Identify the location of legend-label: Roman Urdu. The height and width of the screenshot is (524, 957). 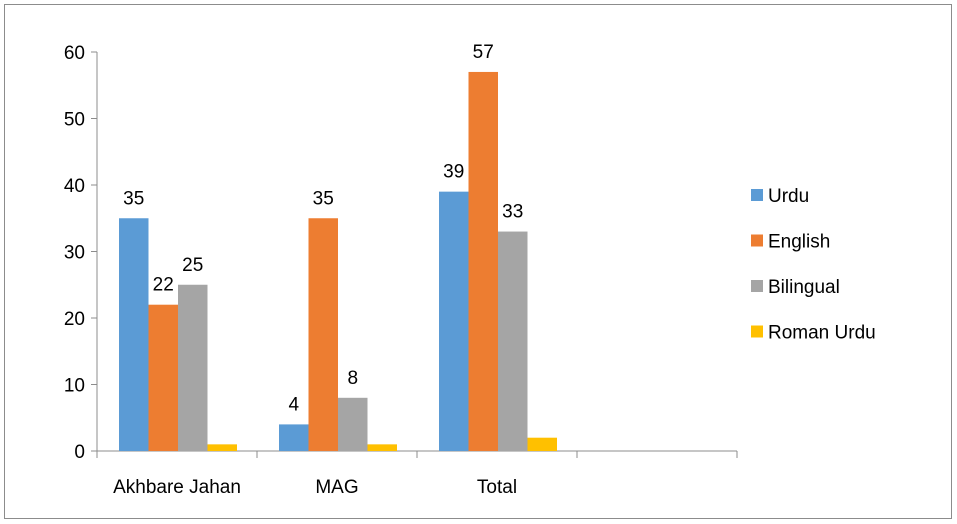
(822, 333).